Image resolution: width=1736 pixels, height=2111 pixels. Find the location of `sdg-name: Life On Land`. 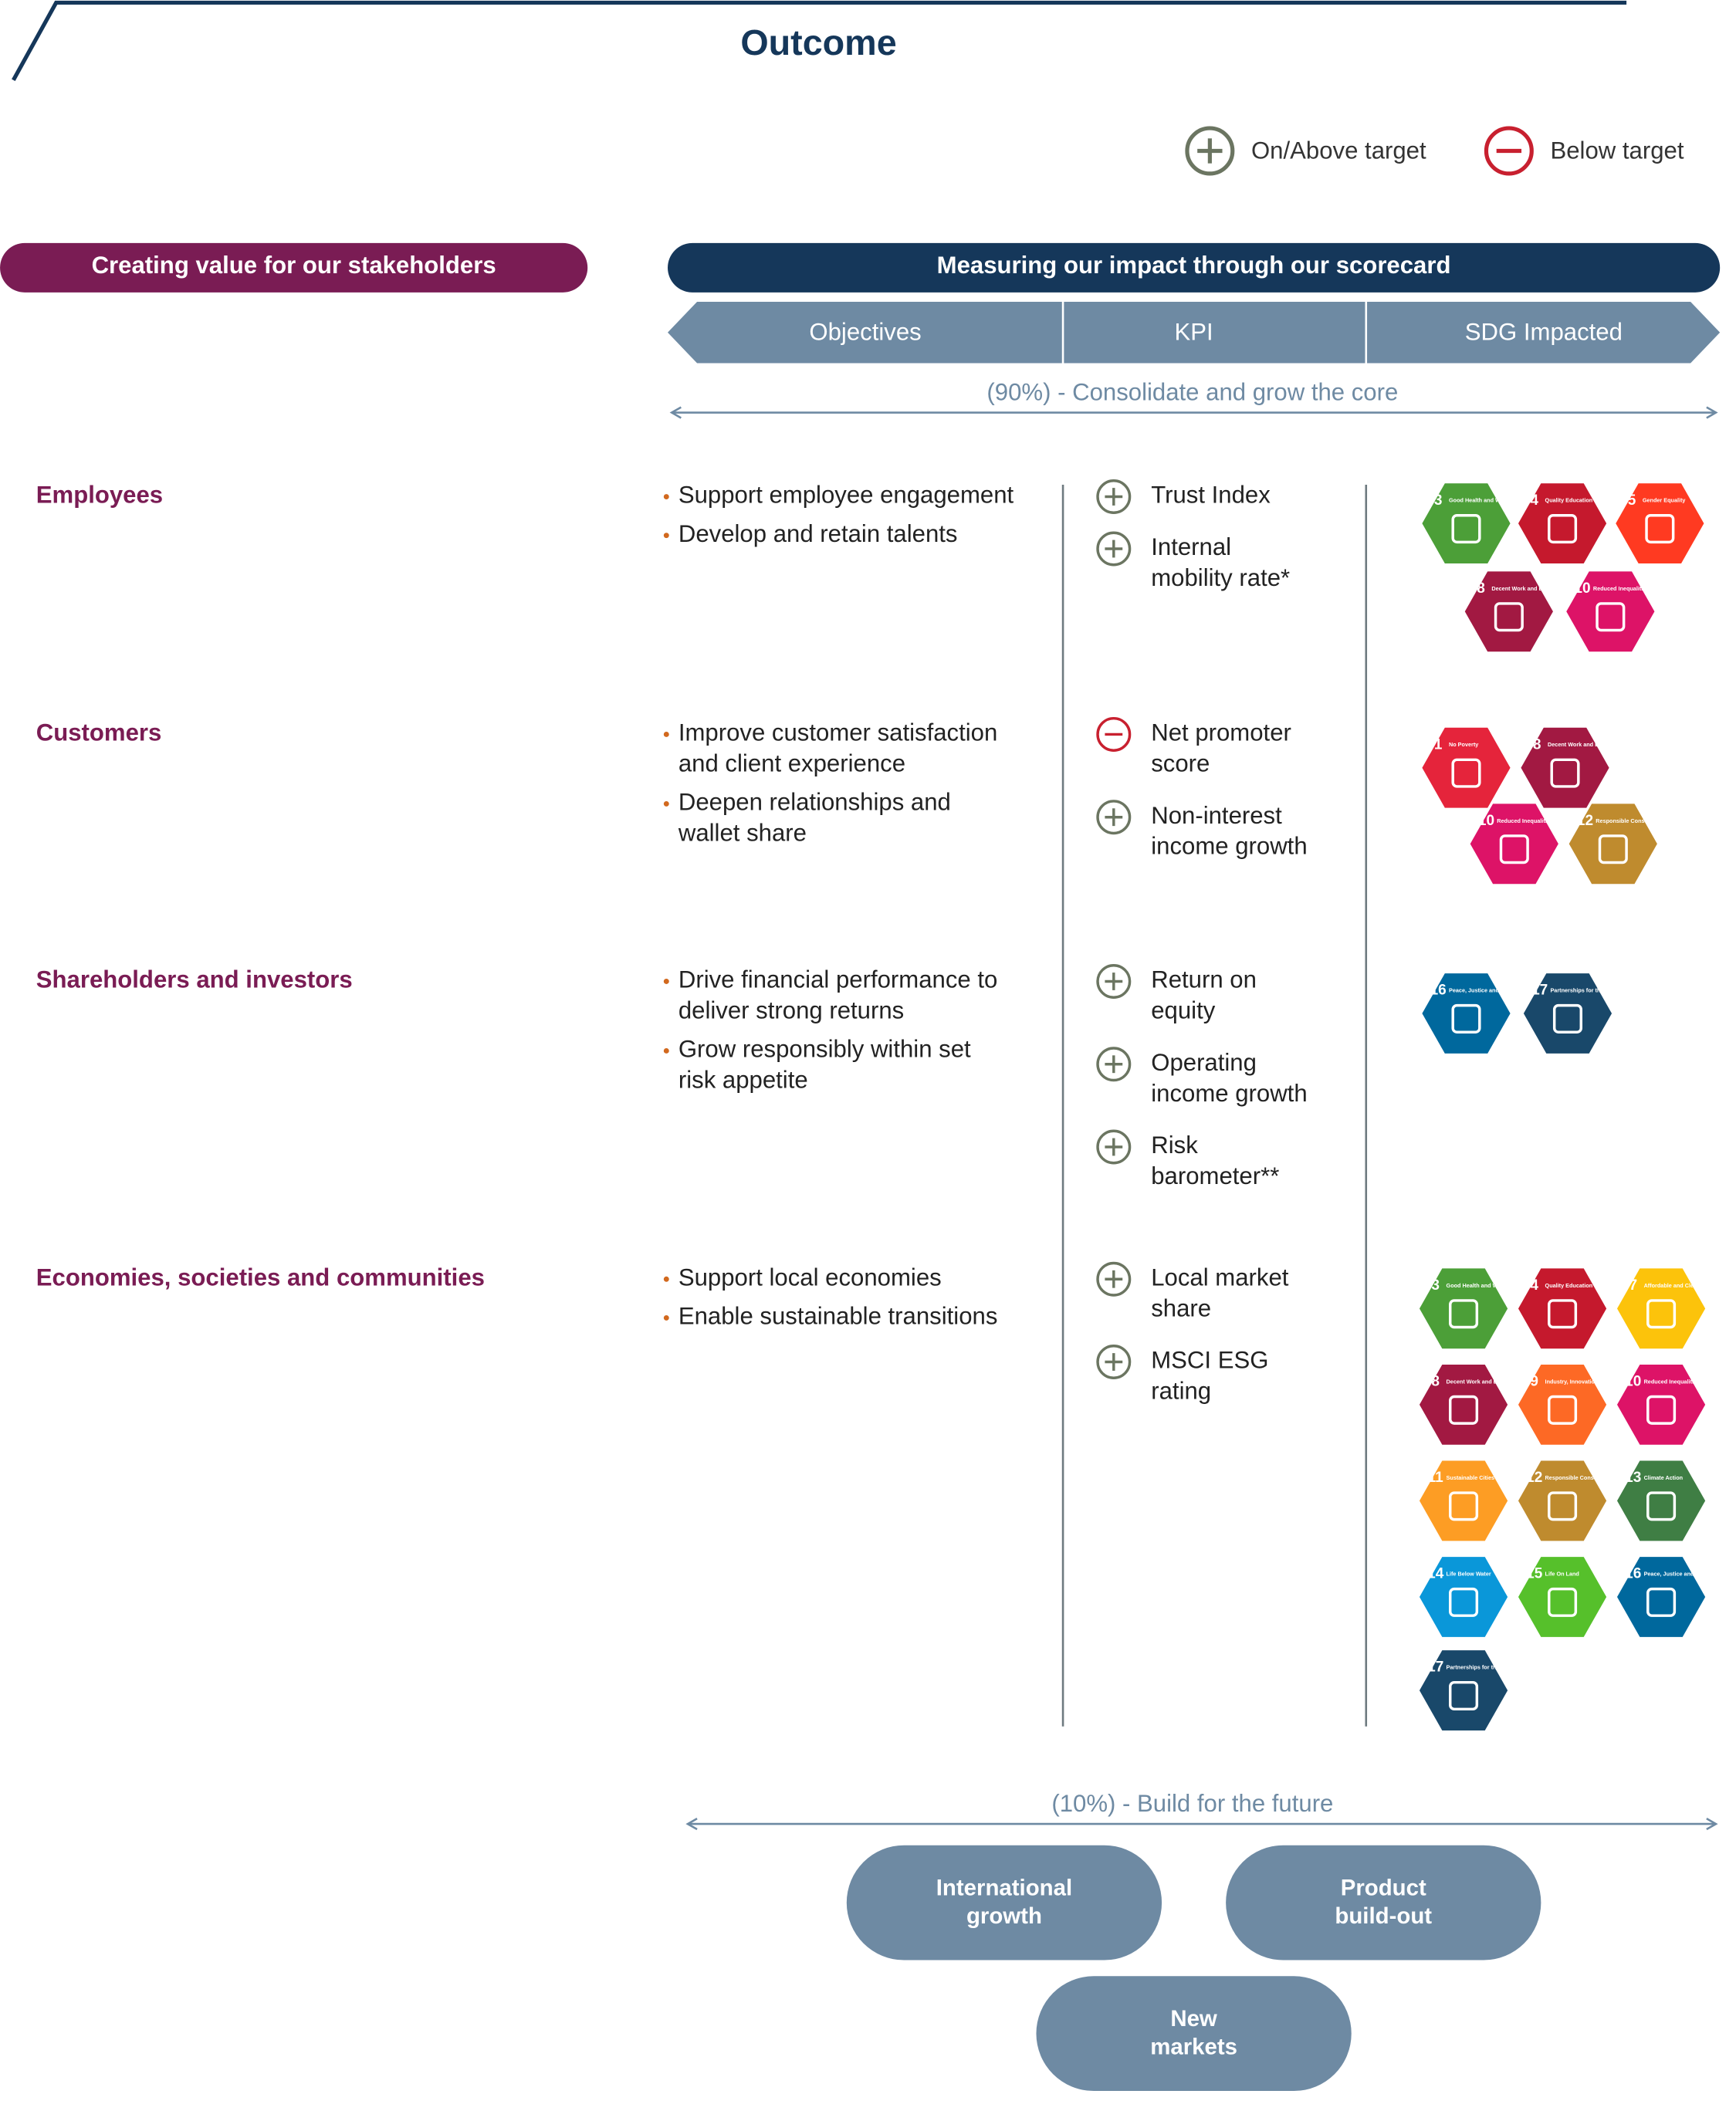

sdg-name: Life On Land is located at coordinates (1562, 1573).